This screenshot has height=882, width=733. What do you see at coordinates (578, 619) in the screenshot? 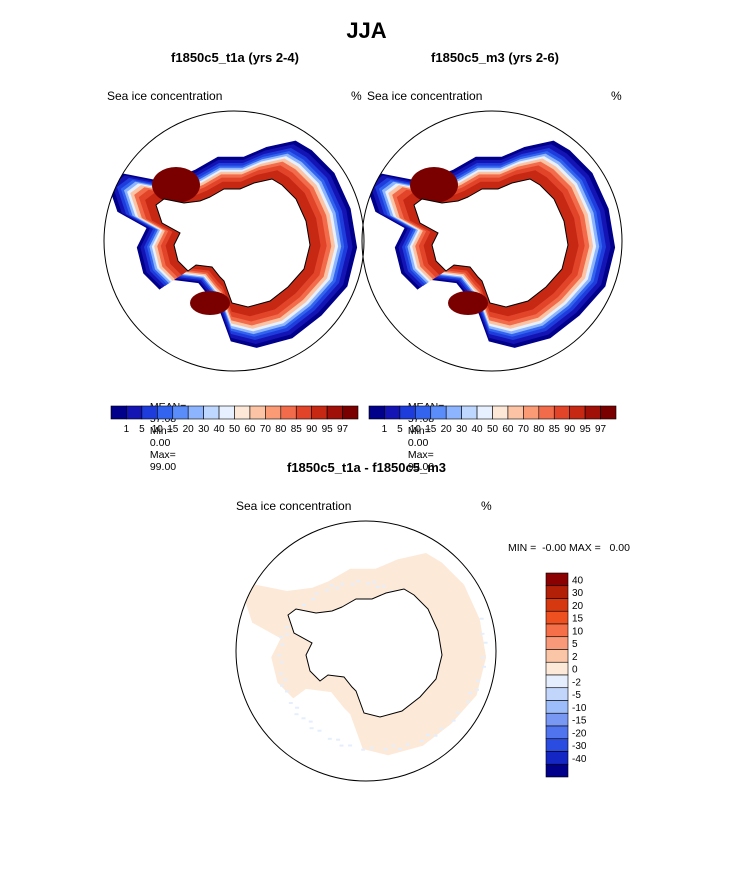
I see `colorbar-tick-label: 15` at bounding box center [578, 619].